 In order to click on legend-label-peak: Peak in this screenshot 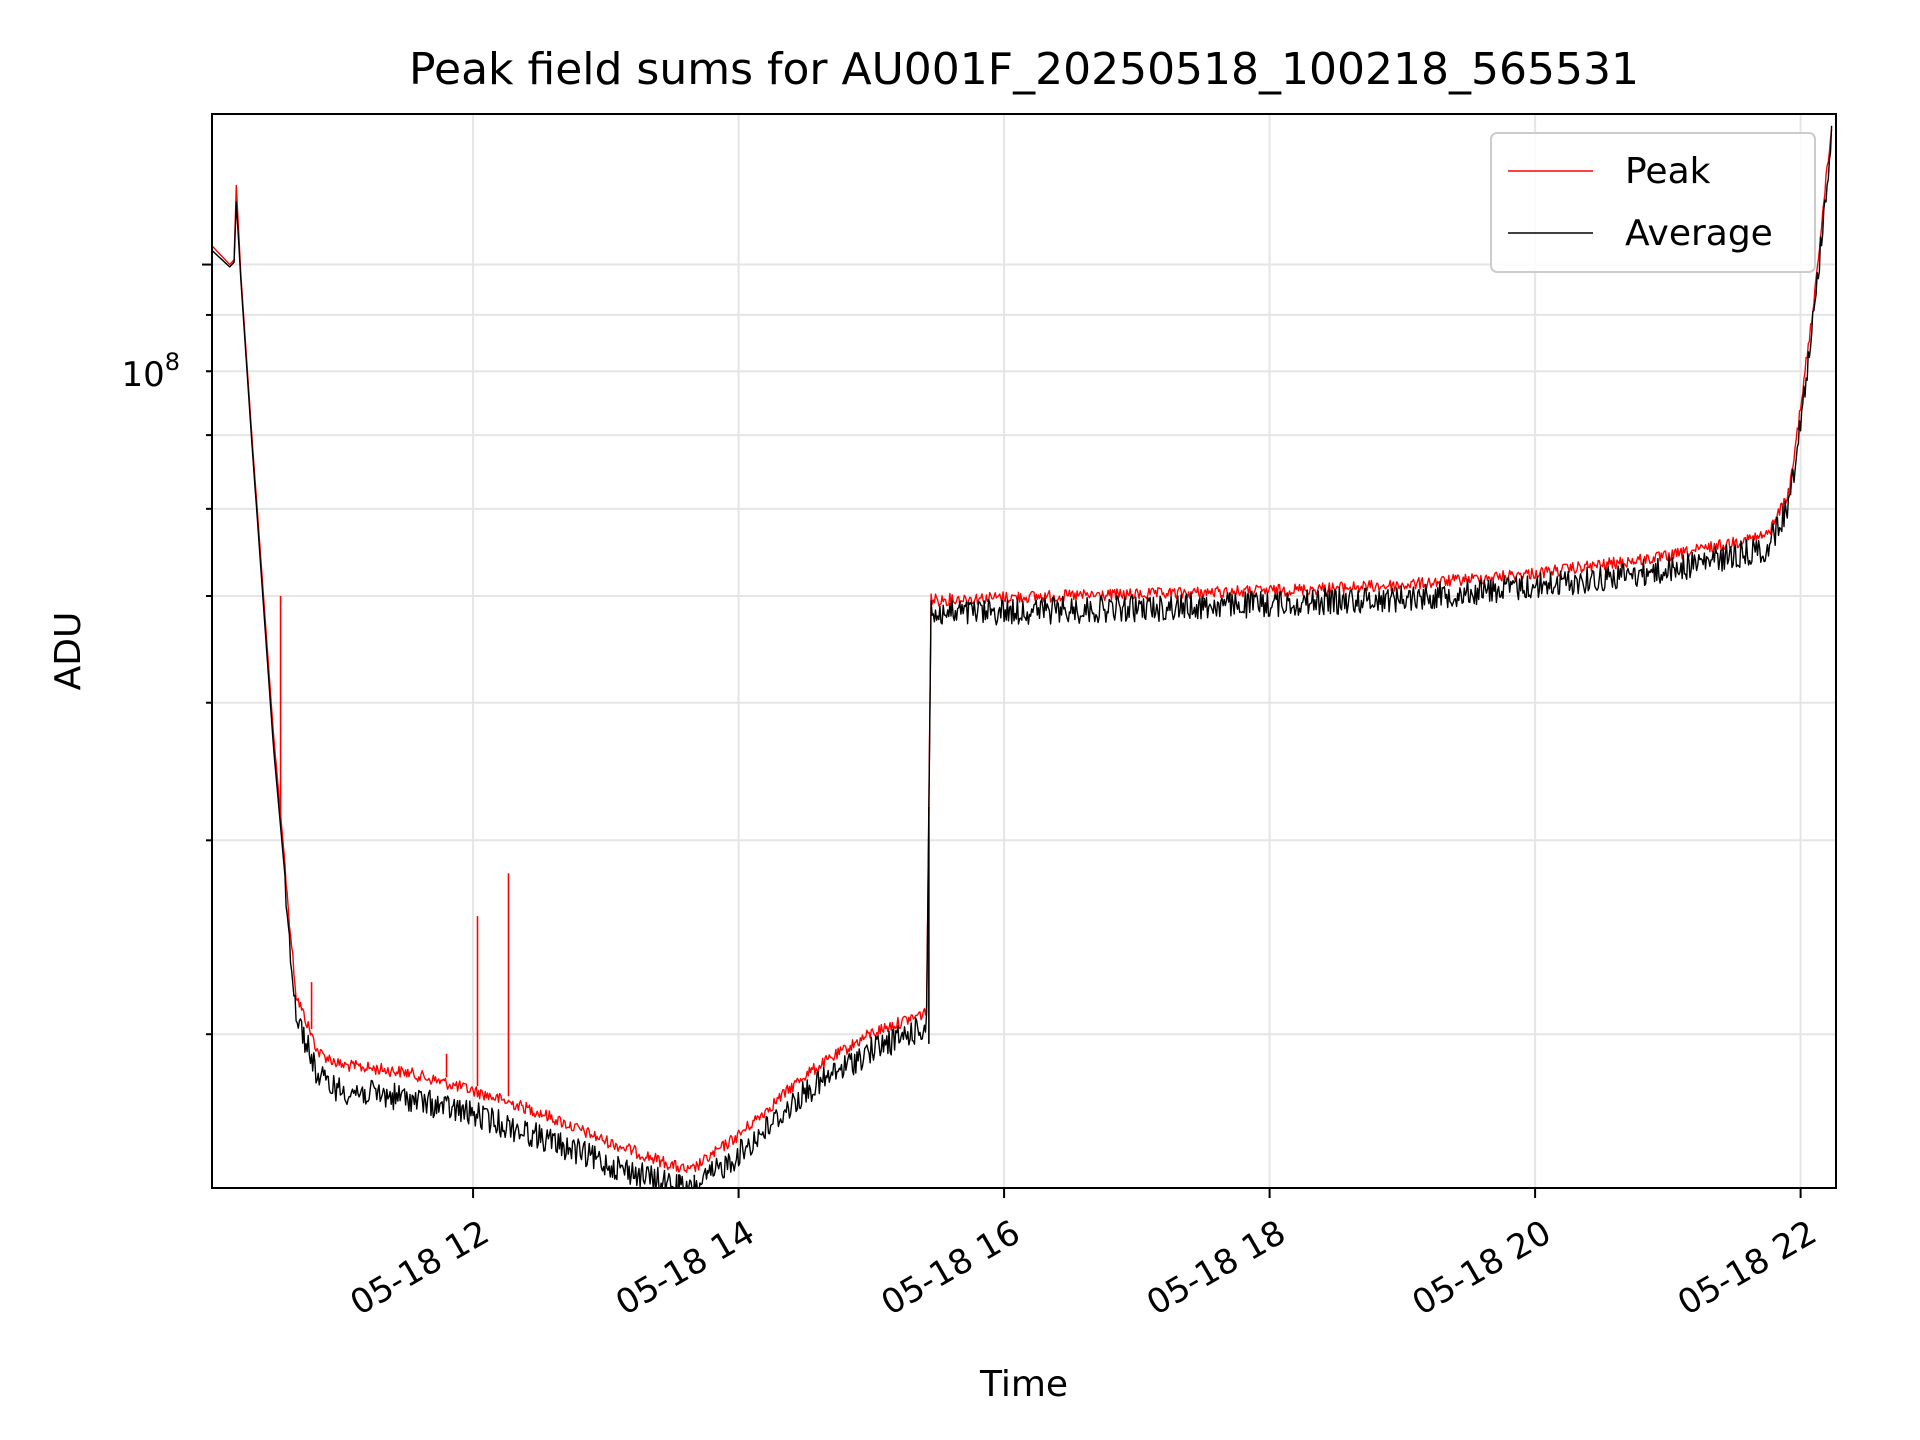, I will do `click(1668, 171)`.